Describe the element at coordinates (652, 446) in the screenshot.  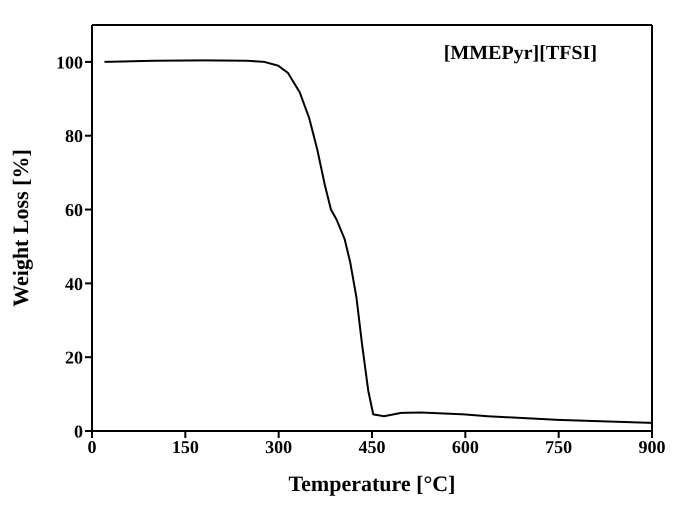
I see `x-tick-label: 900` at that location.